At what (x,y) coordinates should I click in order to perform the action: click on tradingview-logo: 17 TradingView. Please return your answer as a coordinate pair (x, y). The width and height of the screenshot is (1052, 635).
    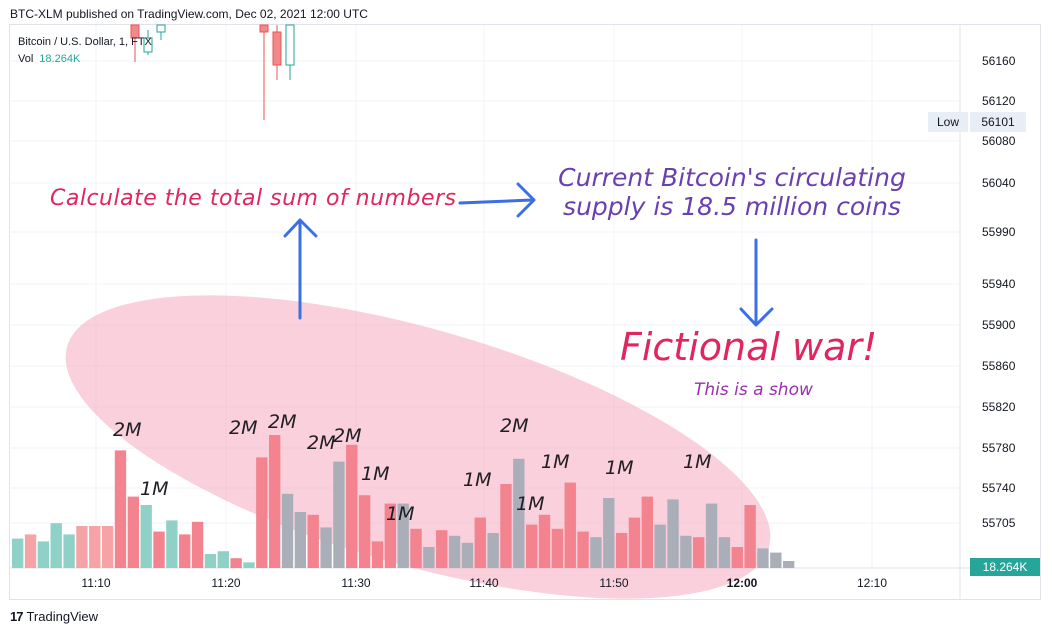
    Looking at the image, I should click on (54, 616).